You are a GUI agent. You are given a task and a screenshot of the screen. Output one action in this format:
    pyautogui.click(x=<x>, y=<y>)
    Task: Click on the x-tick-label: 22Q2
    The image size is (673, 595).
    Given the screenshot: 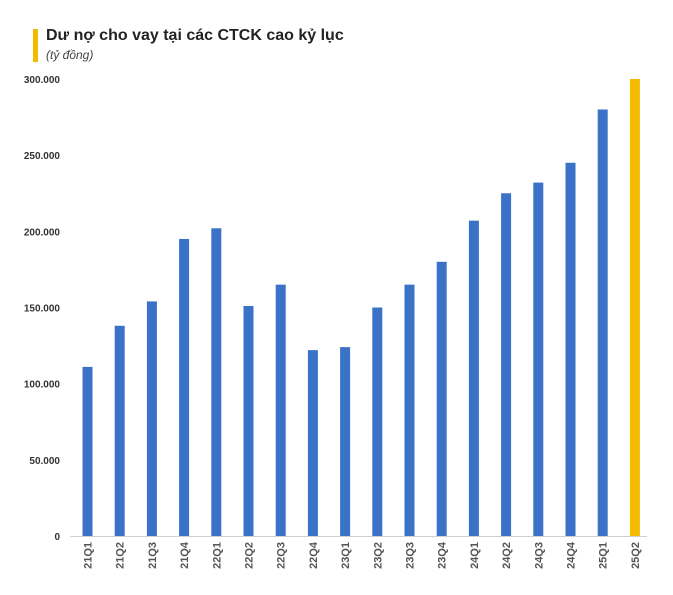 What is the action you would take?
    pyautogui.click(x=250, y=555)
    